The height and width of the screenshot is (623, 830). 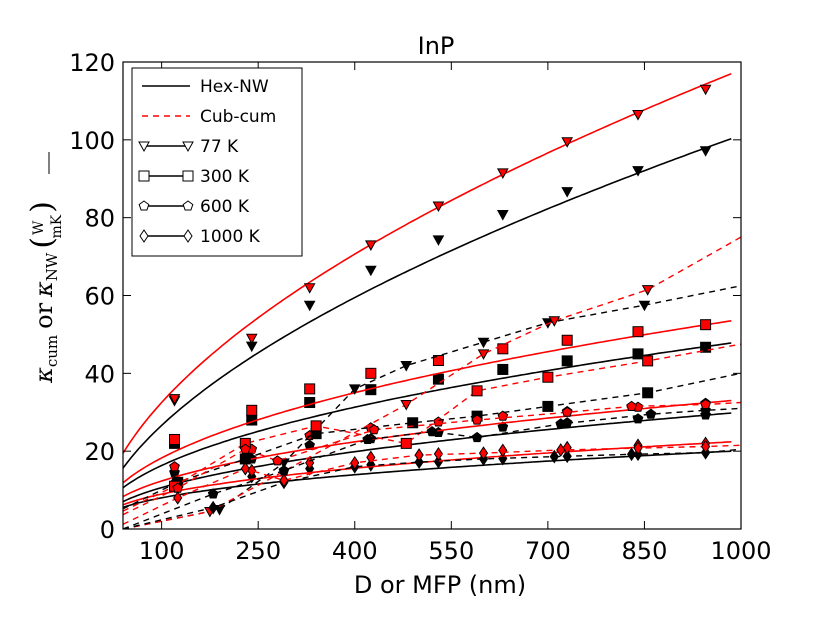 What do you see at coordinates (107, 530) in the screenshot?
I see `y-tick-label: 0` at bounding box center [107, 530].